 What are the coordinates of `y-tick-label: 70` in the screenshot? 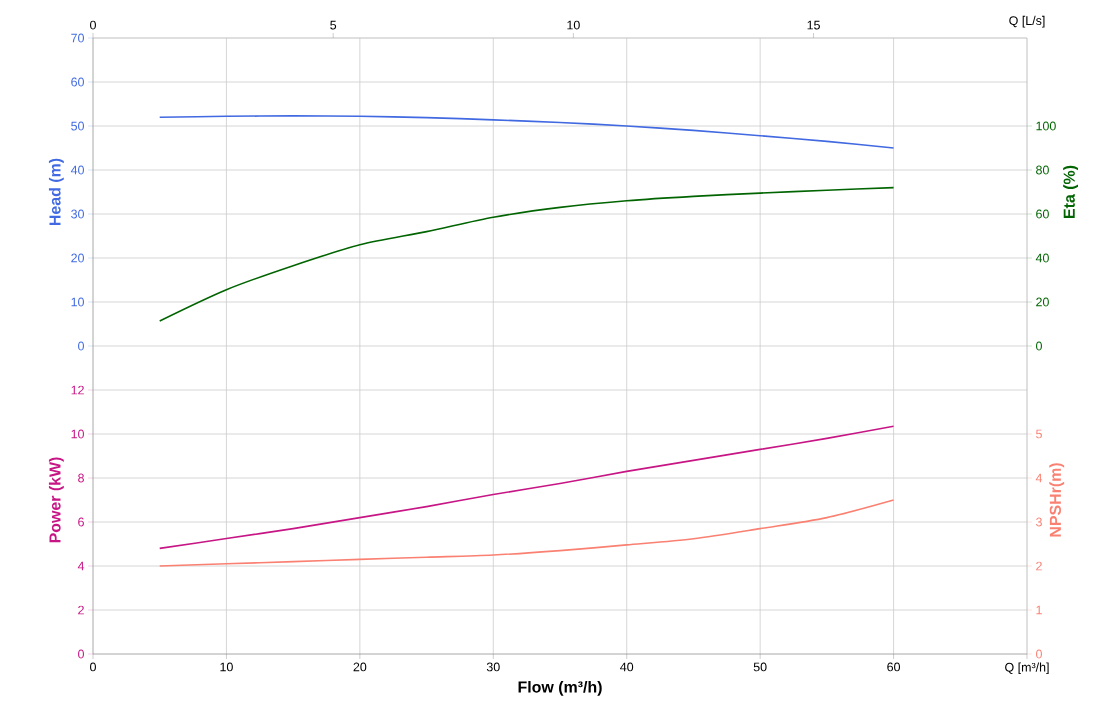 It's located at (77, 38).